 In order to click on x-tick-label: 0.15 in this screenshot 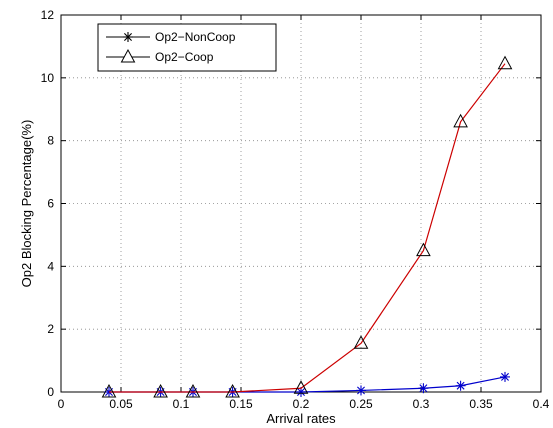, I will do `click(241, 404)`.